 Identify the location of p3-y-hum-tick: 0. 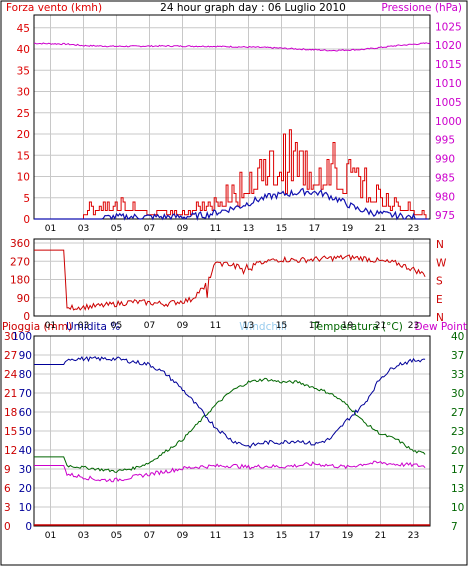
(28, 527).